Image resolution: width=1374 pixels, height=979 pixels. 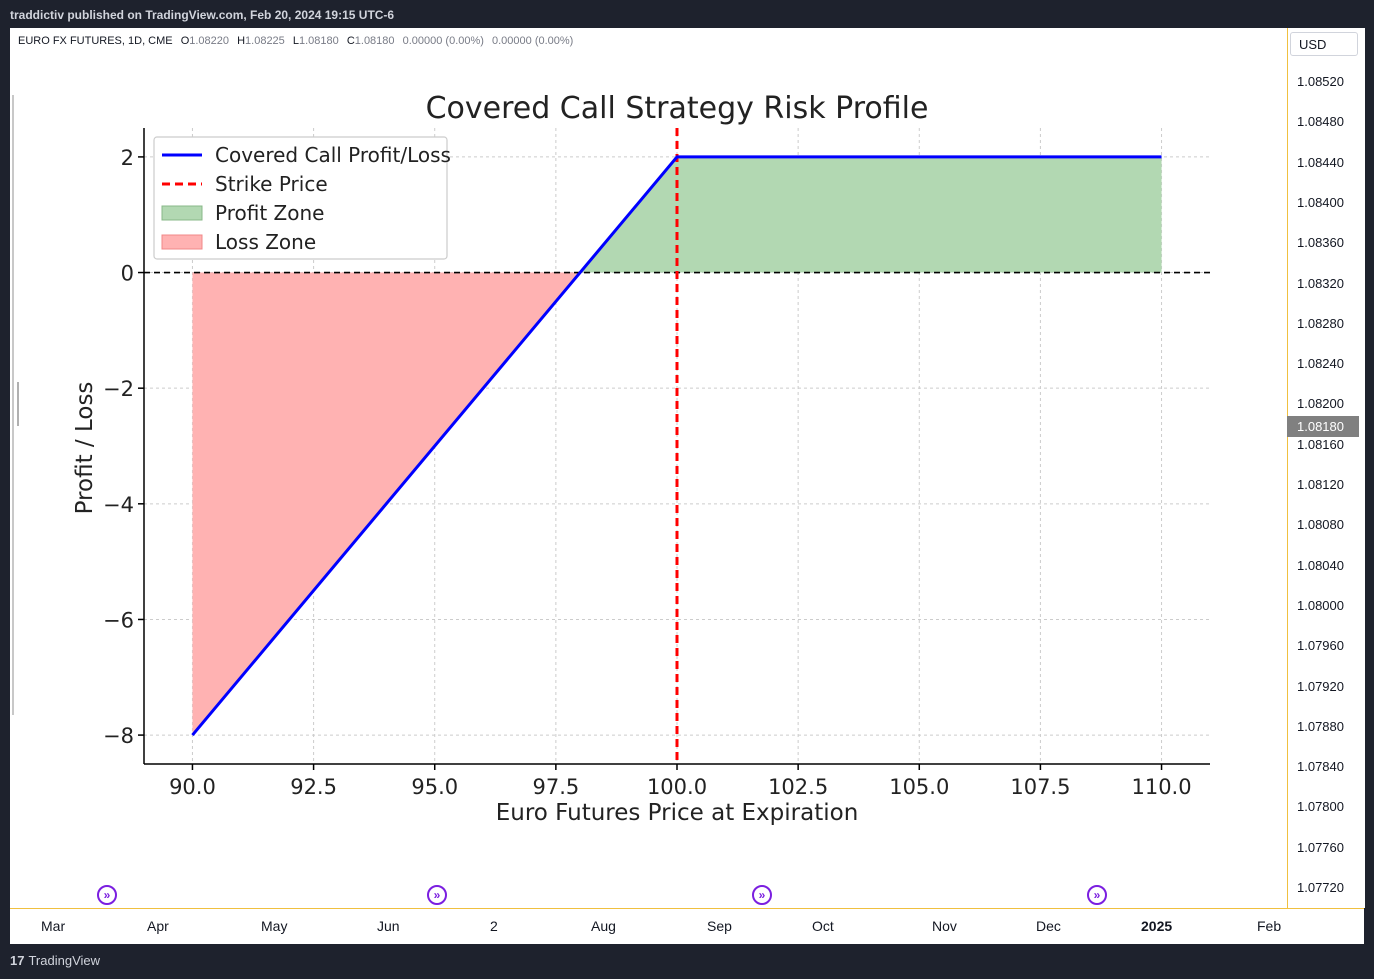 What do you see at coordinates (370, 41) in the screenshot?
I see `ohlc-close: C1.08180` at bounding box center [370, 41].